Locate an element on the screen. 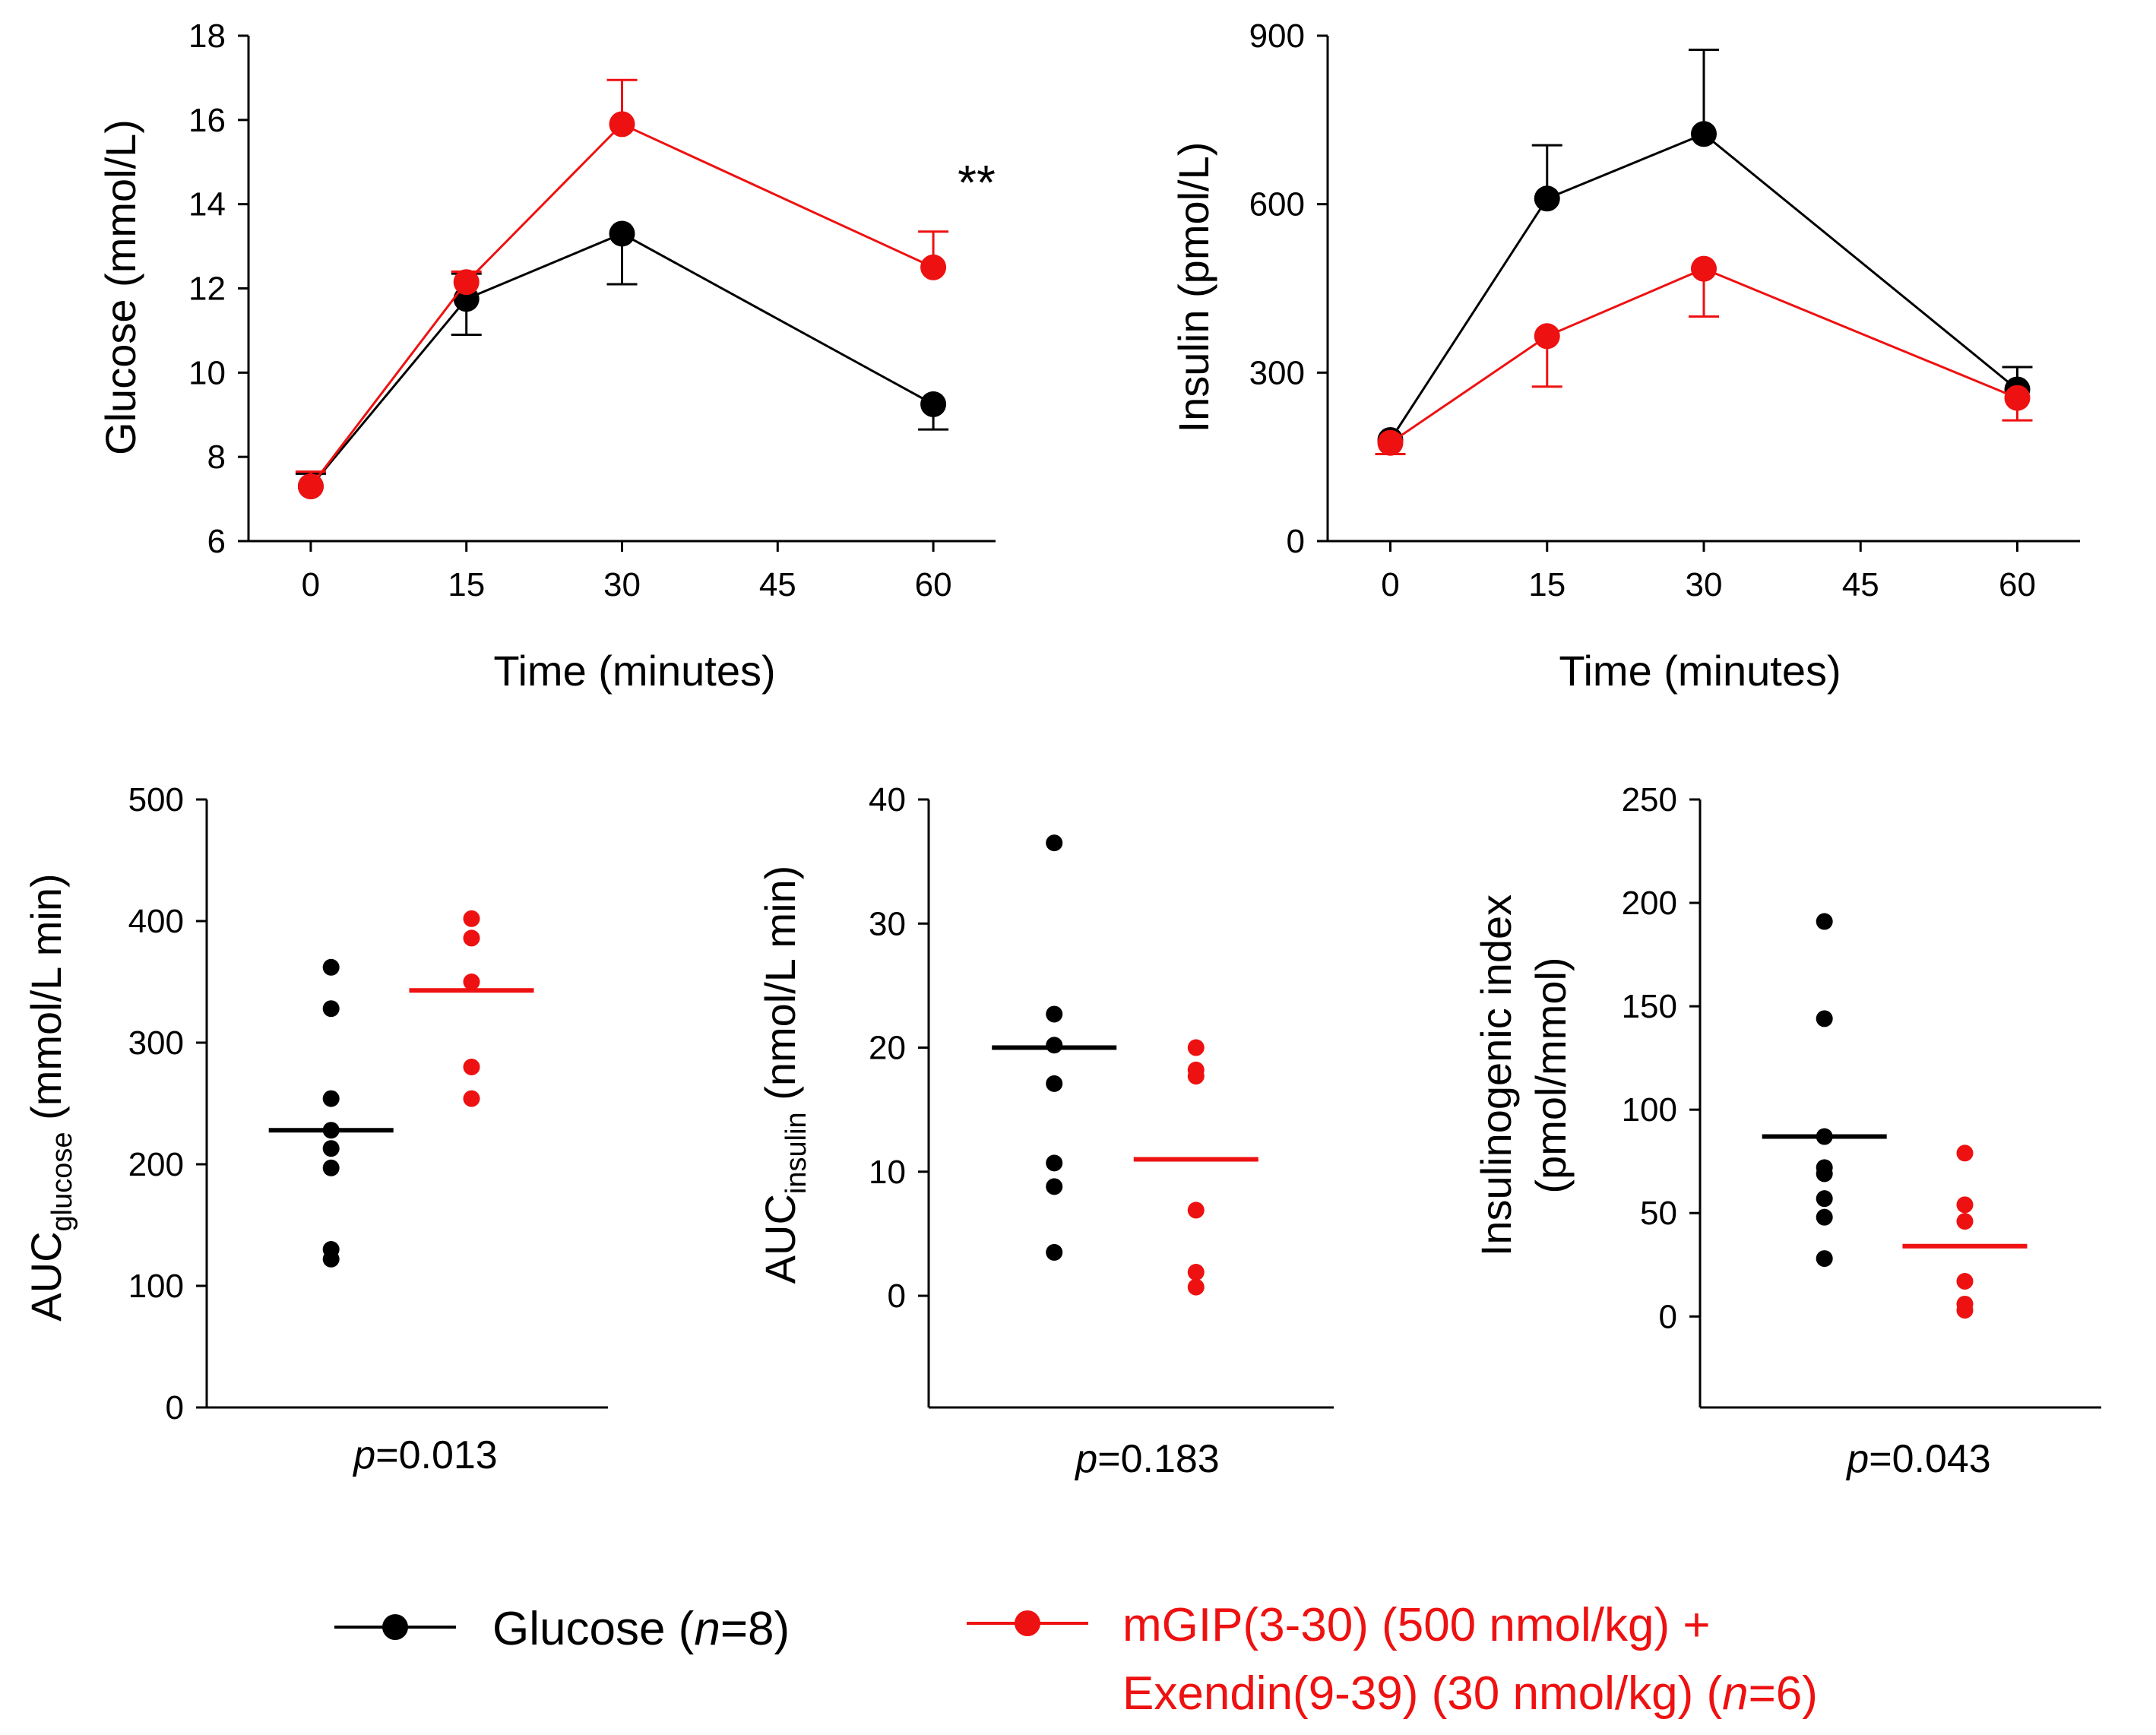  glucose-time-axes: 6 8 10 12 14 16 18 0 15 30 45 60 is located at coordinates (592, 310).